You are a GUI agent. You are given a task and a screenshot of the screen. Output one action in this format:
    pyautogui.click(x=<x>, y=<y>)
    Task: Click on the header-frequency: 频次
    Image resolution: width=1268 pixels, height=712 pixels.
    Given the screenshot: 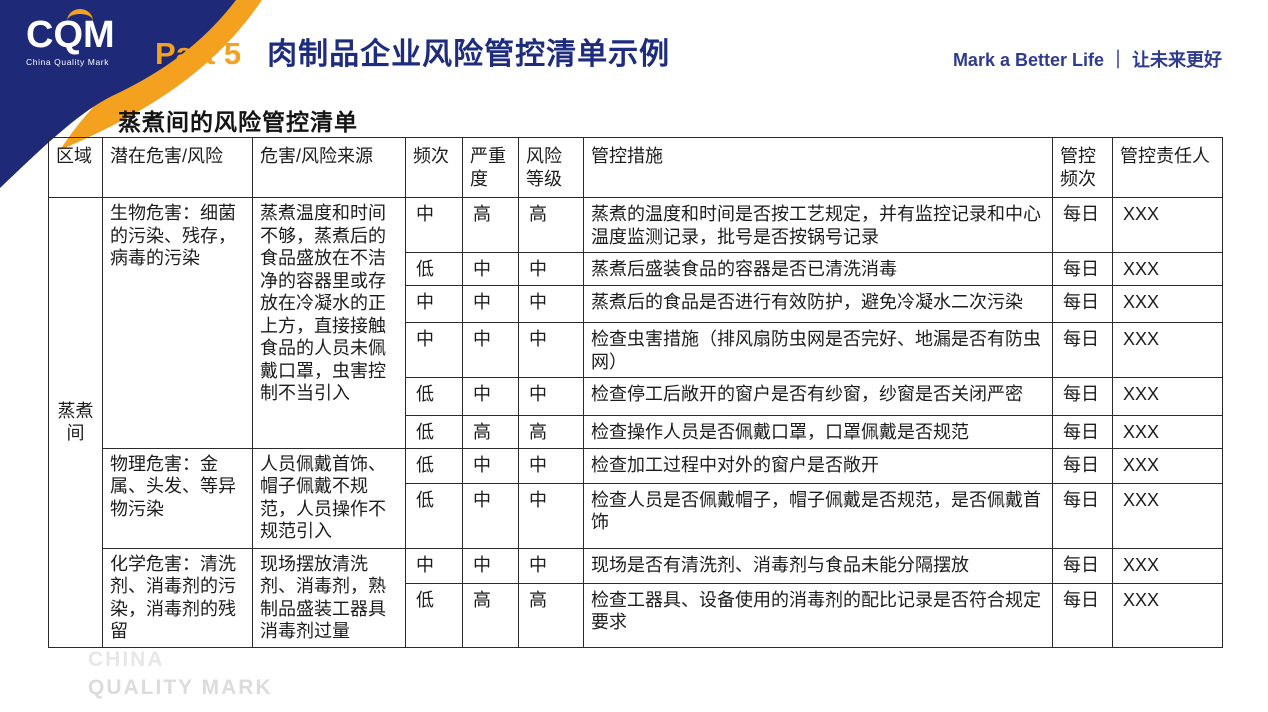 What is the action you would take?
    pyautogui.click(x=434, y=167)
    